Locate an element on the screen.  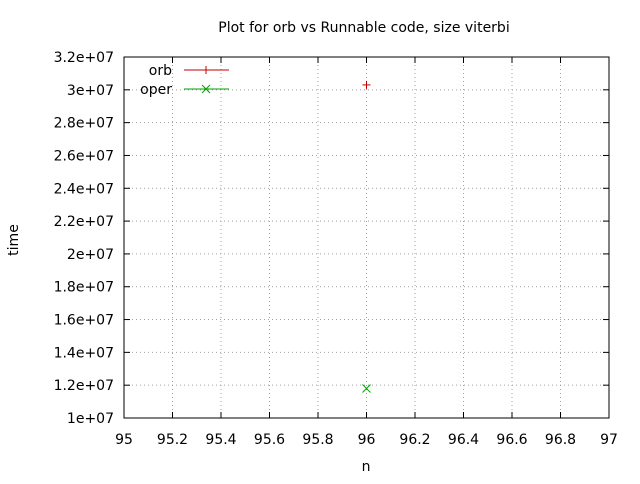
y-tick-label: 2.2e+07 is located at coordinates (84, 222).